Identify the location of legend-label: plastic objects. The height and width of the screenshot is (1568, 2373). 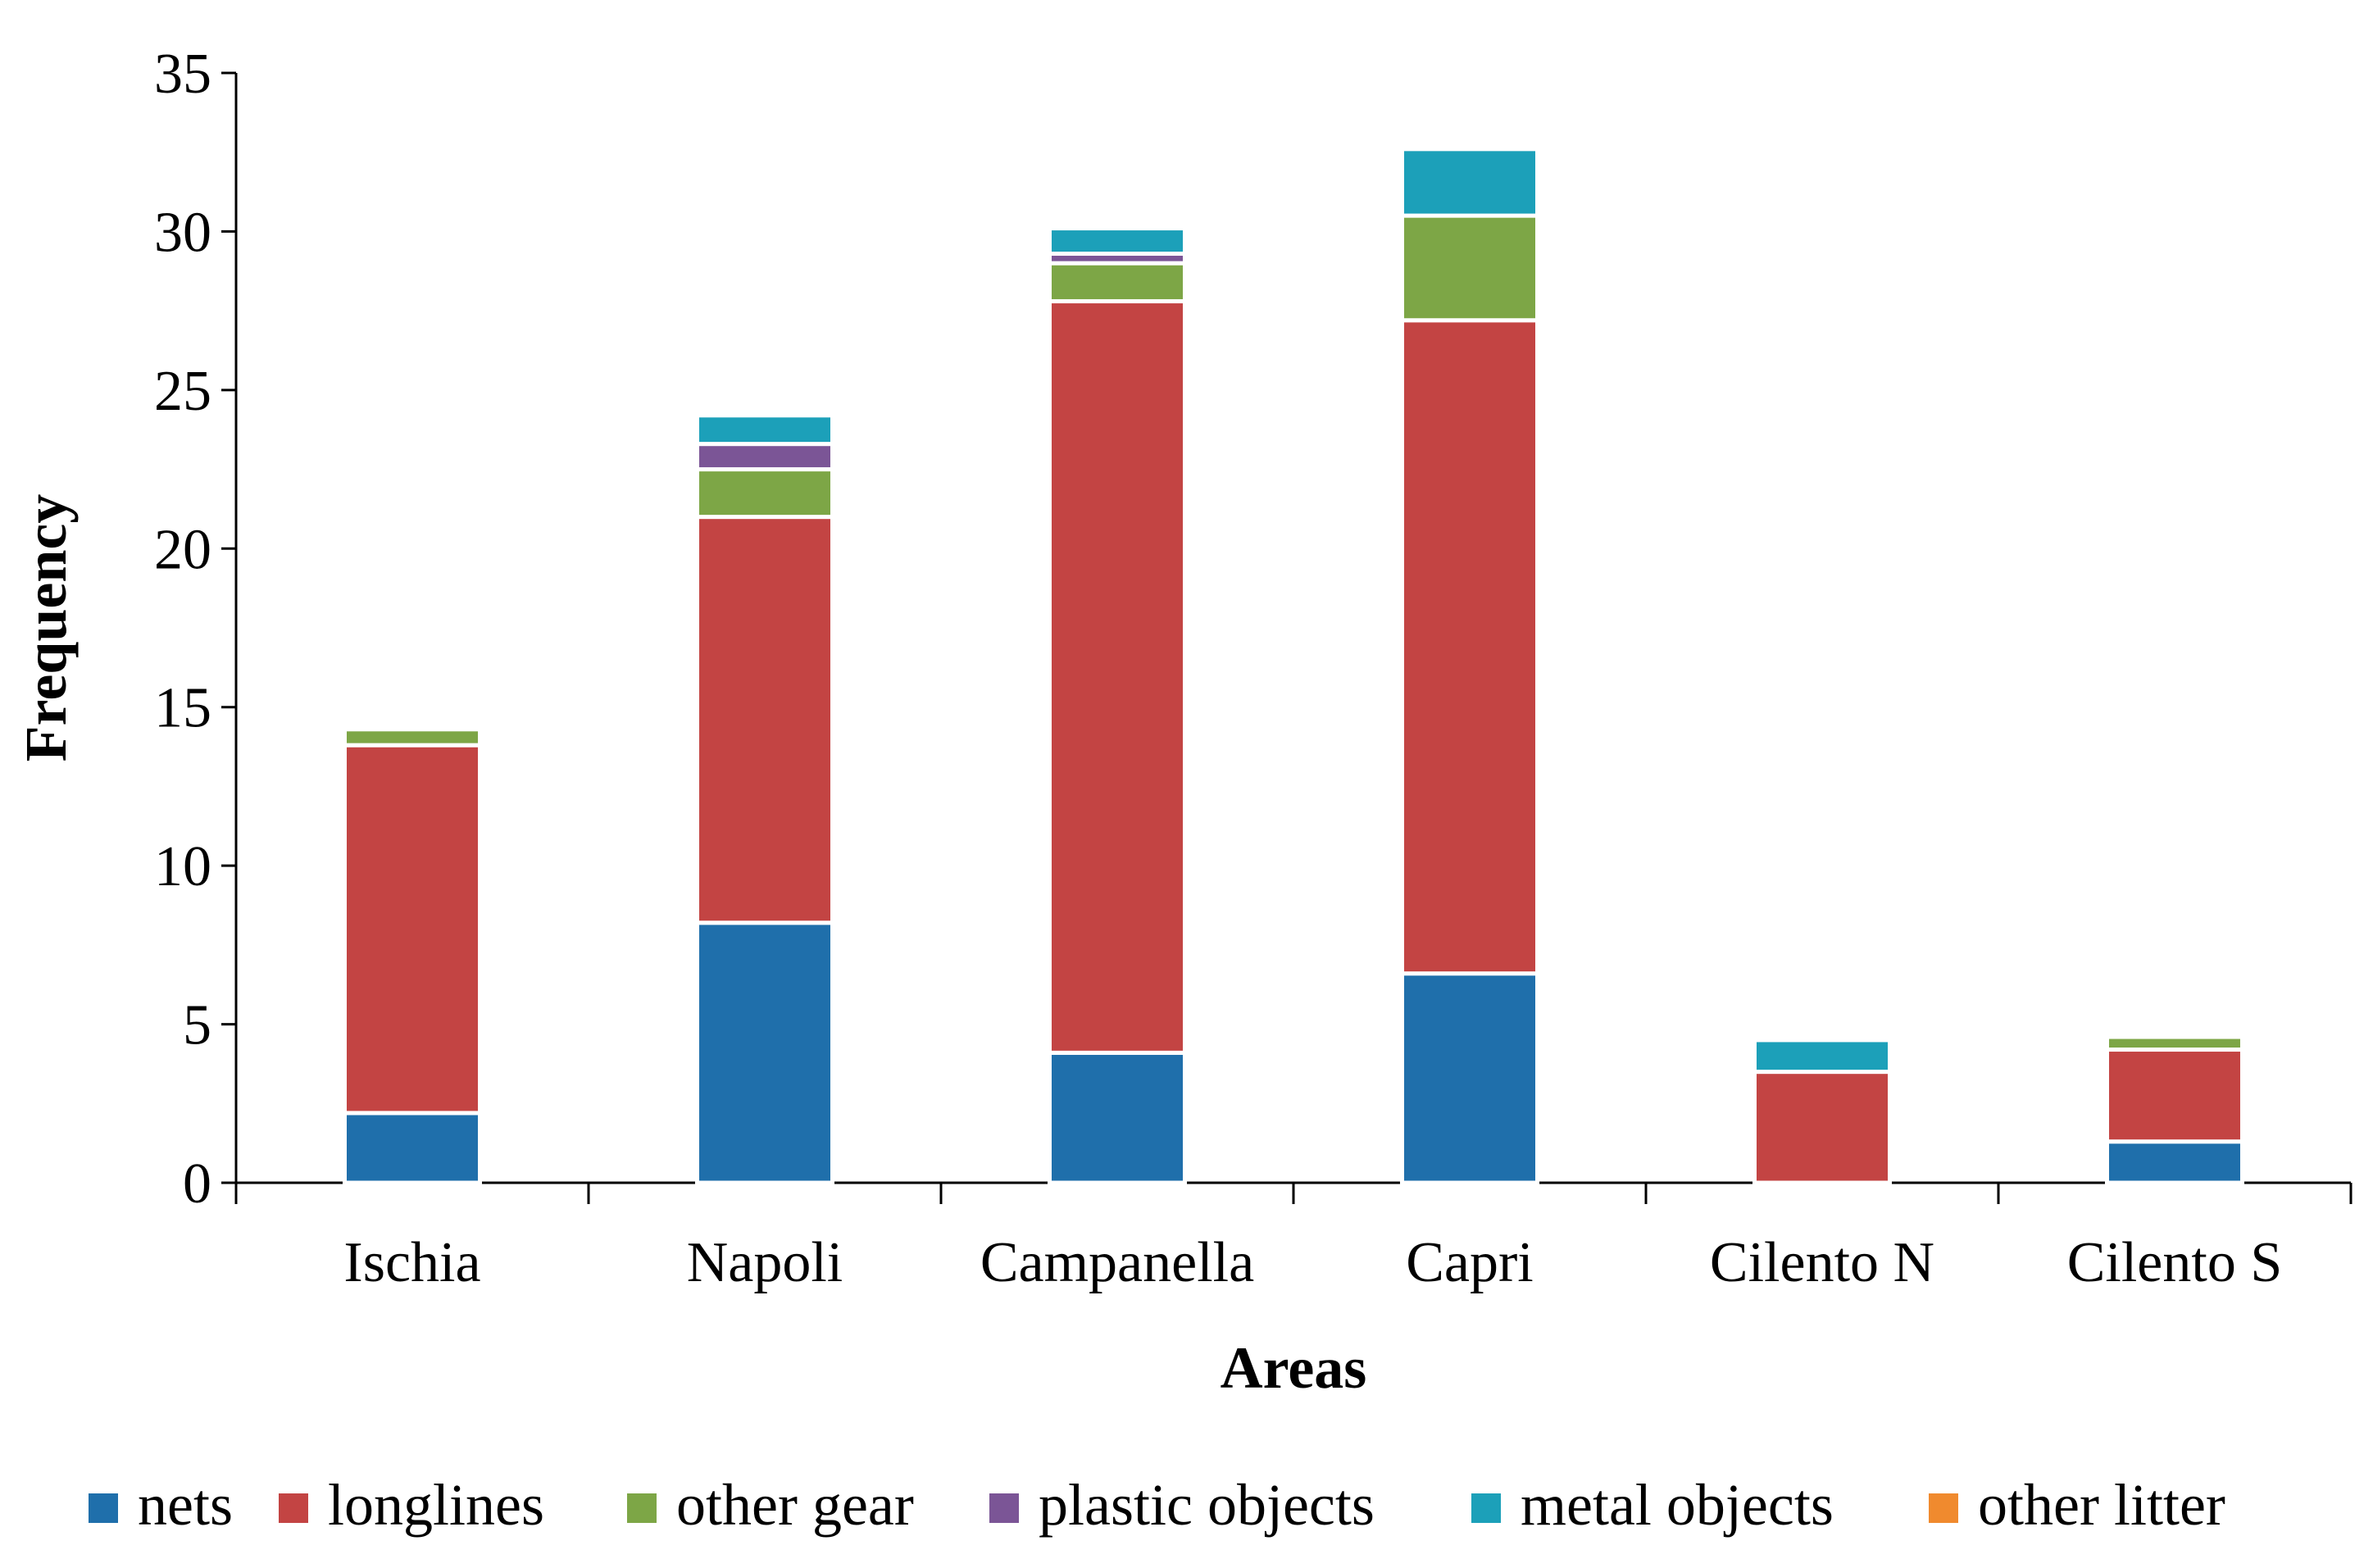
(1207, 1505).